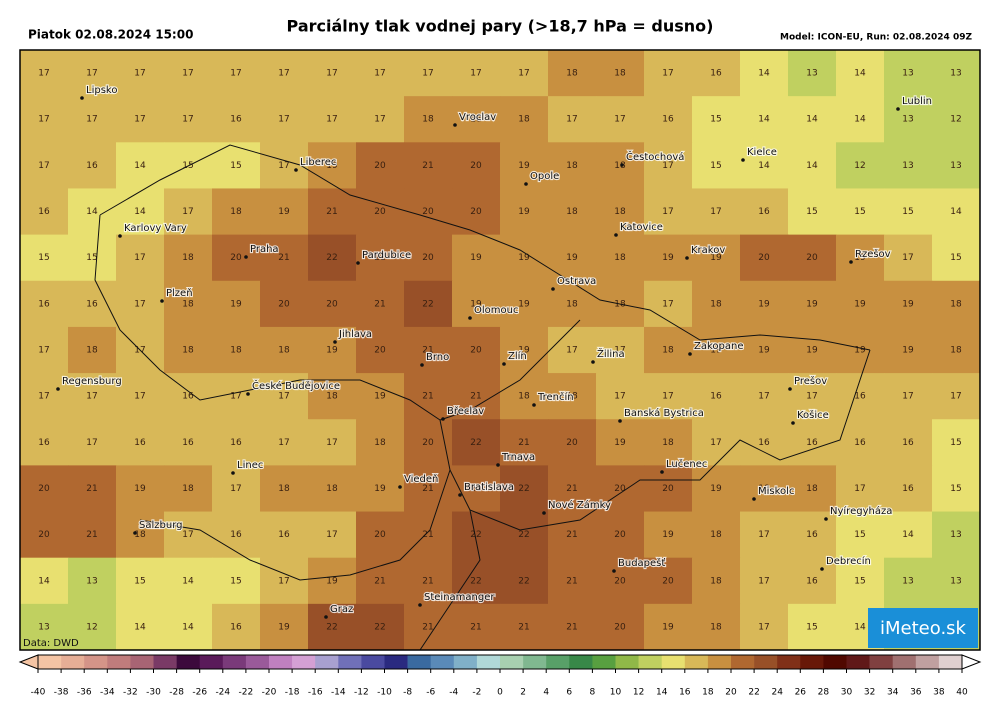 Image resolution: width=1000 pixels, height=719 pixels. Describe the element at coordinates (893, 693) in the screenshot. I see `colorbar-tick-label: 34` at that location.